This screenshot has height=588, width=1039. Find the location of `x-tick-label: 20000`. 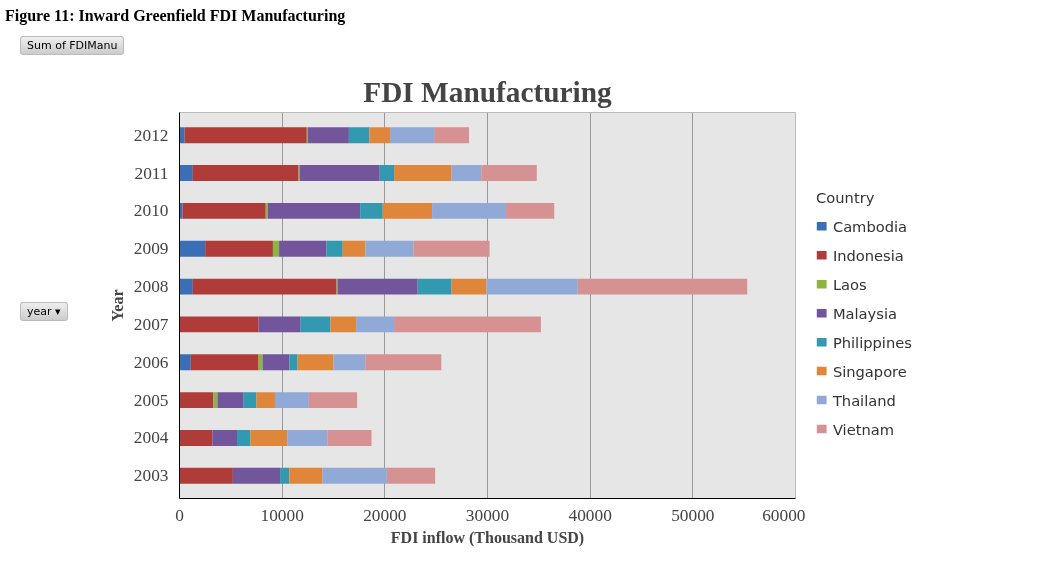

x-tick-label: 20000 is located at coordinates (385, 515).